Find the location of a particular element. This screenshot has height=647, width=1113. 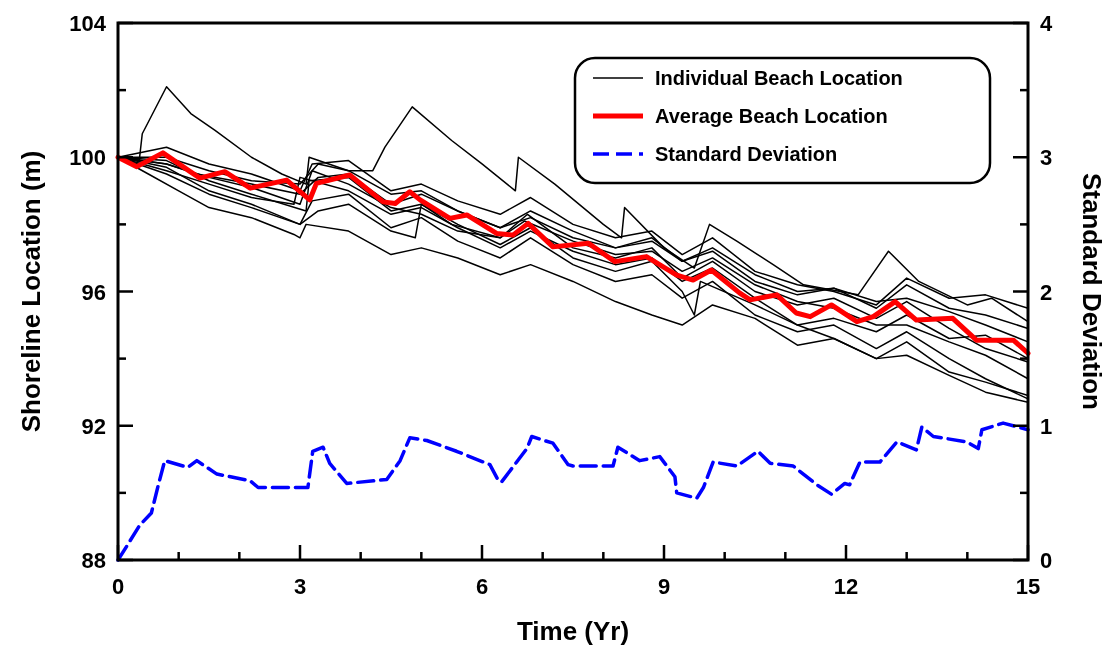

y-tick-label: 104 is located at coordinates (88, 23).